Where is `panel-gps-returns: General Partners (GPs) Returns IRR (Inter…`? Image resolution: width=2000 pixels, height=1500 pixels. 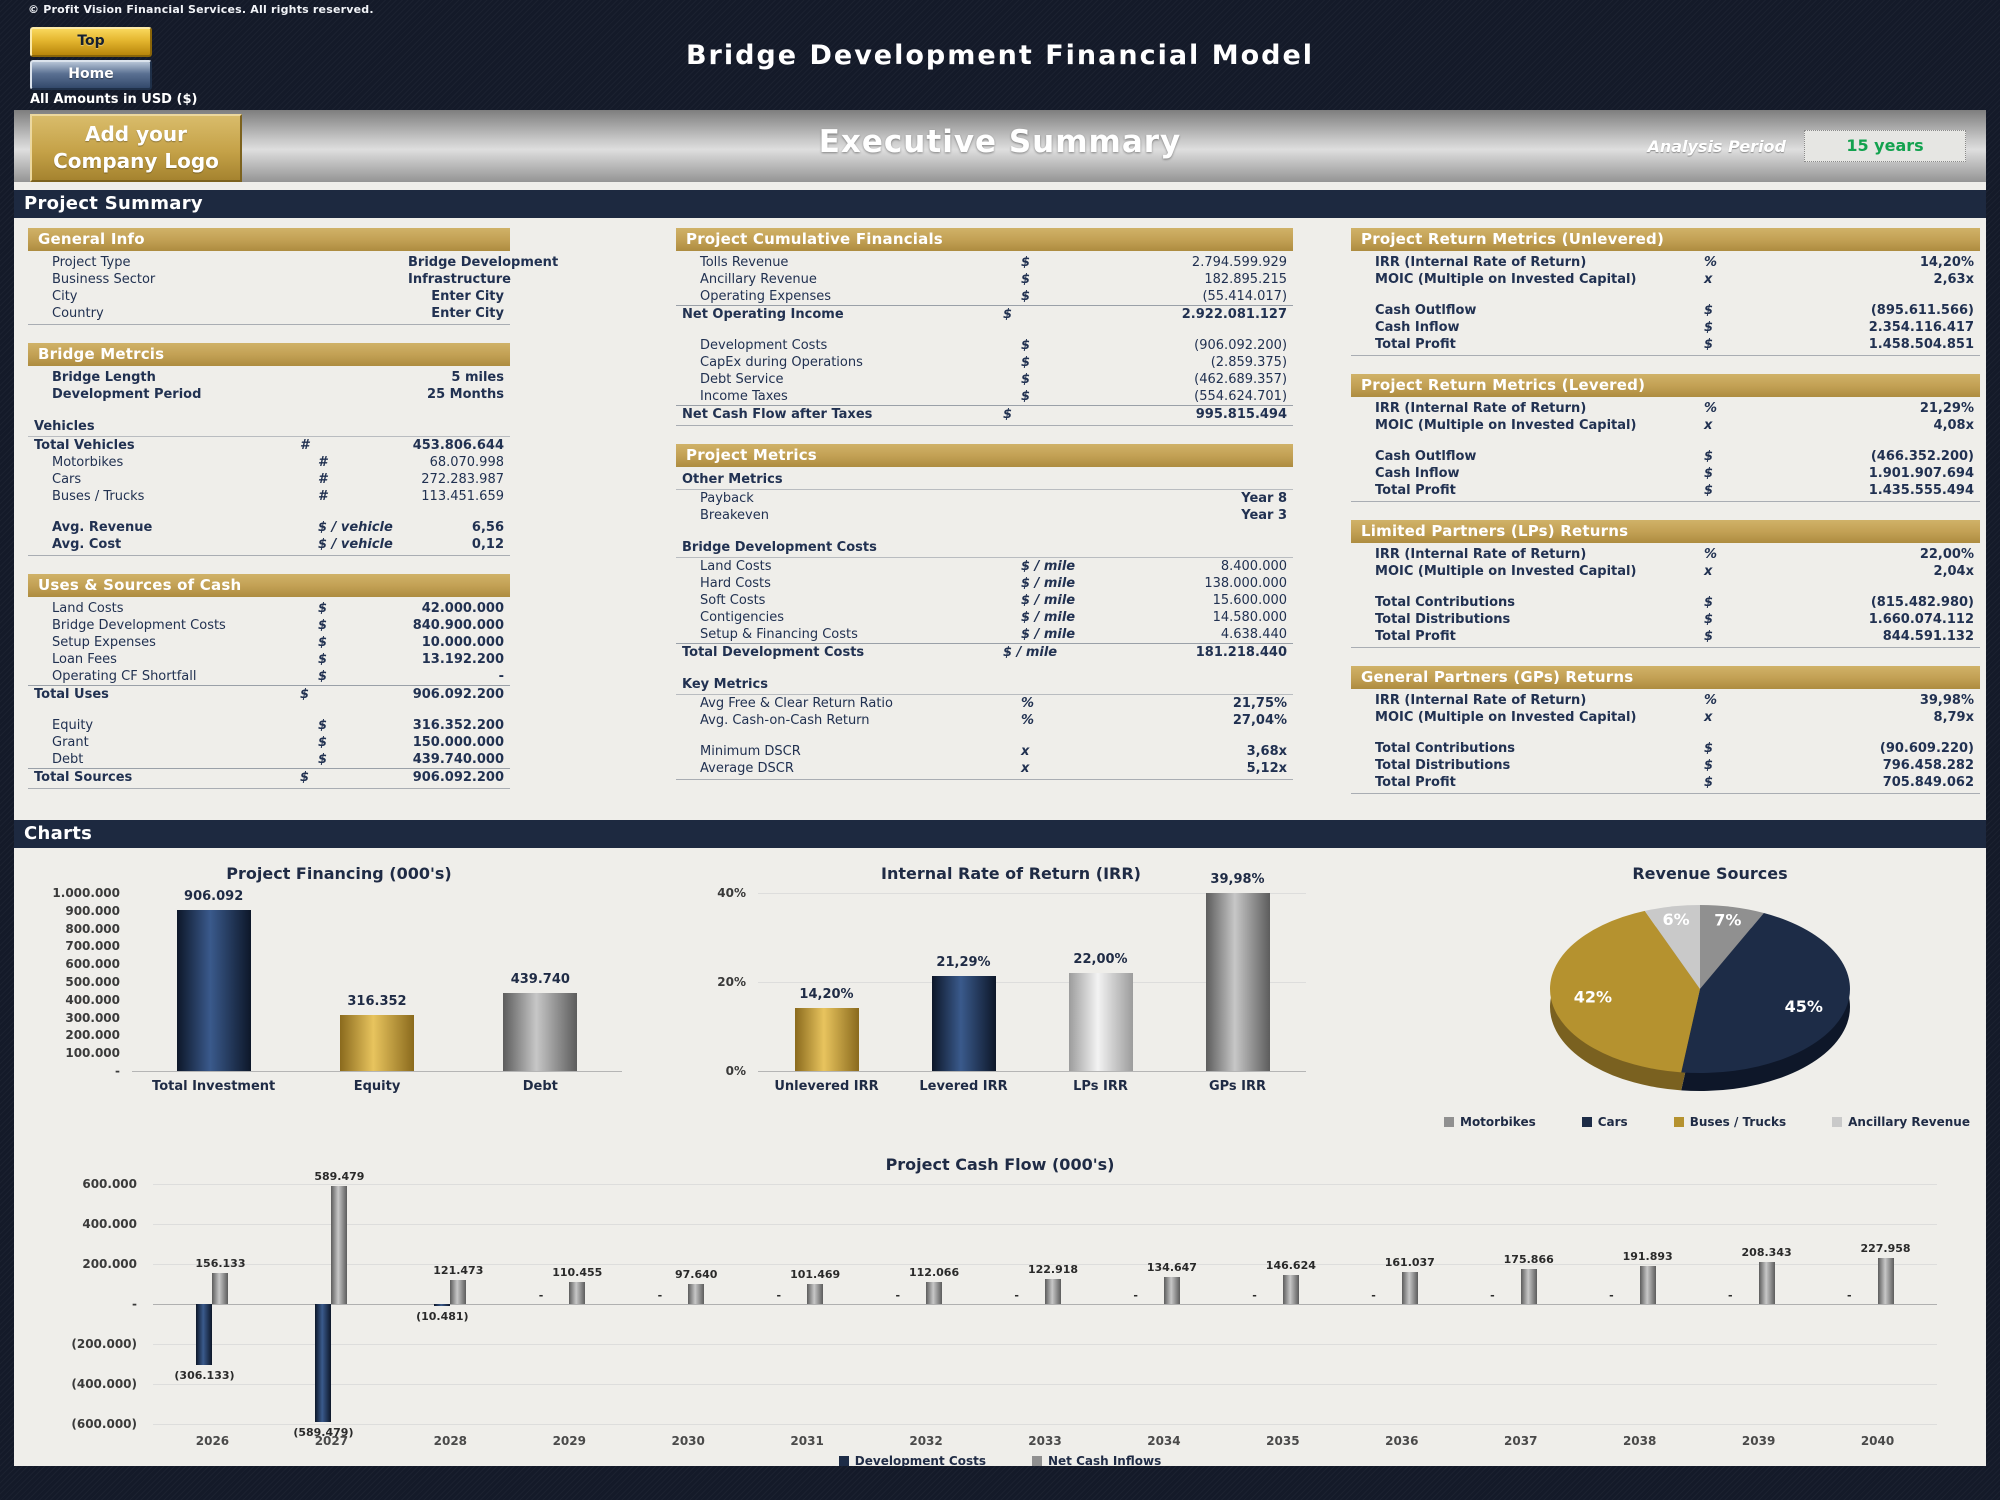 panel-gps-returns: General Partners (GPs) Returns IRR (Inter… is located at coordinates (1665, 730).